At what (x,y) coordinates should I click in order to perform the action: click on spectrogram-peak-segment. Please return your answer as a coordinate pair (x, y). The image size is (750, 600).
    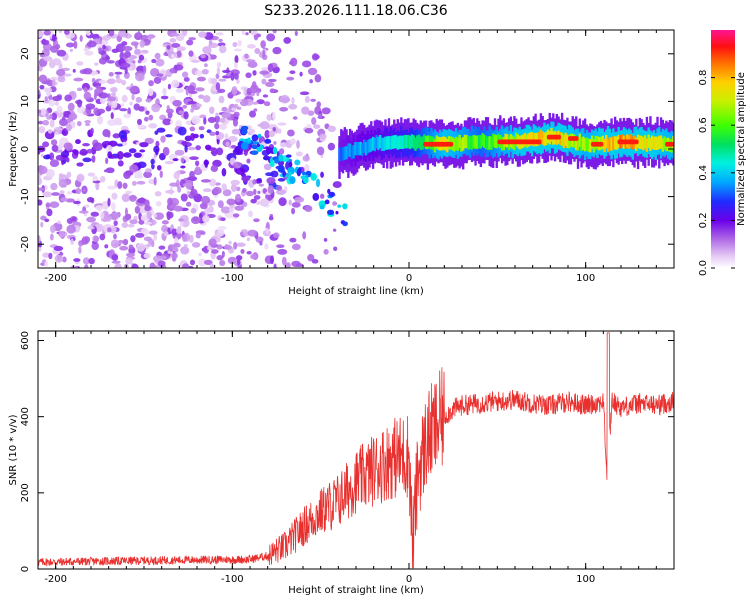
    Looking at the image, I should click on (438, 144).